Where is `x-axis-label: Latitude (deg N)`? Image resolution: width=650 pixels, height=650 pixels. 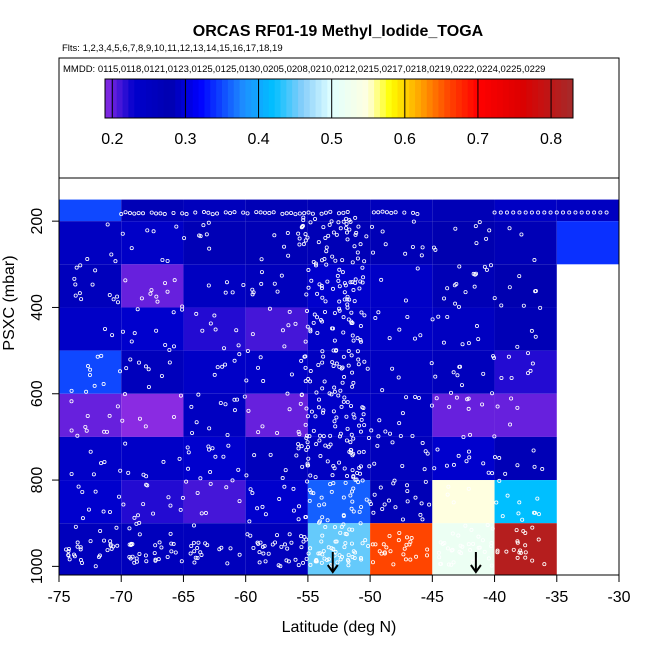
x-axis-label: Latitude (deg N) is located at coordinates (339, 627).